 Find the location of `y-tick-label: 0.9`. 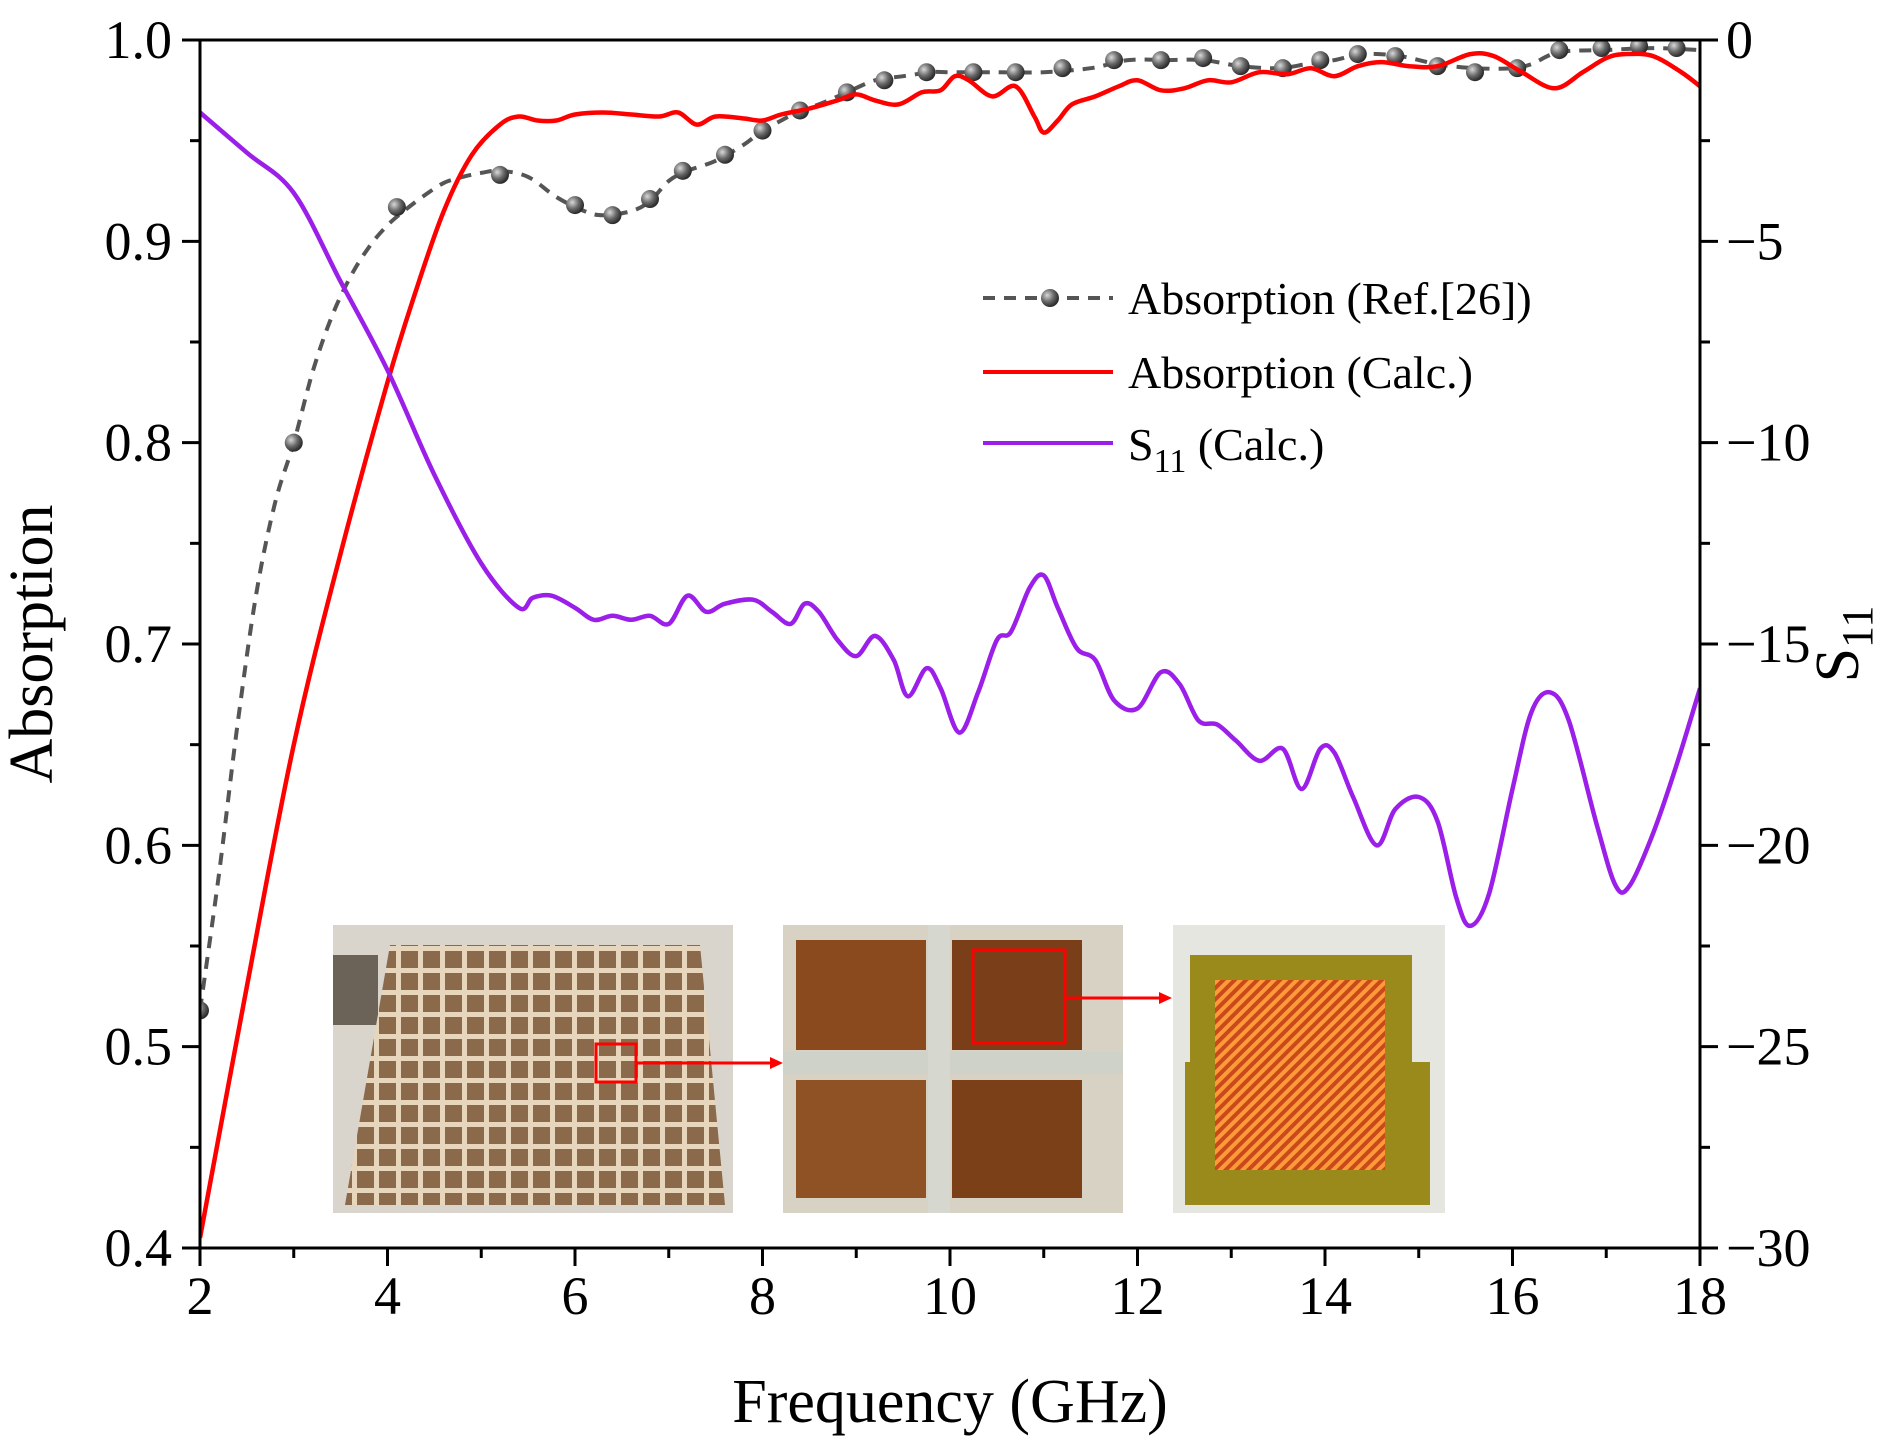

y-tick-label: 0.9 is located at coordinates (139, 241).